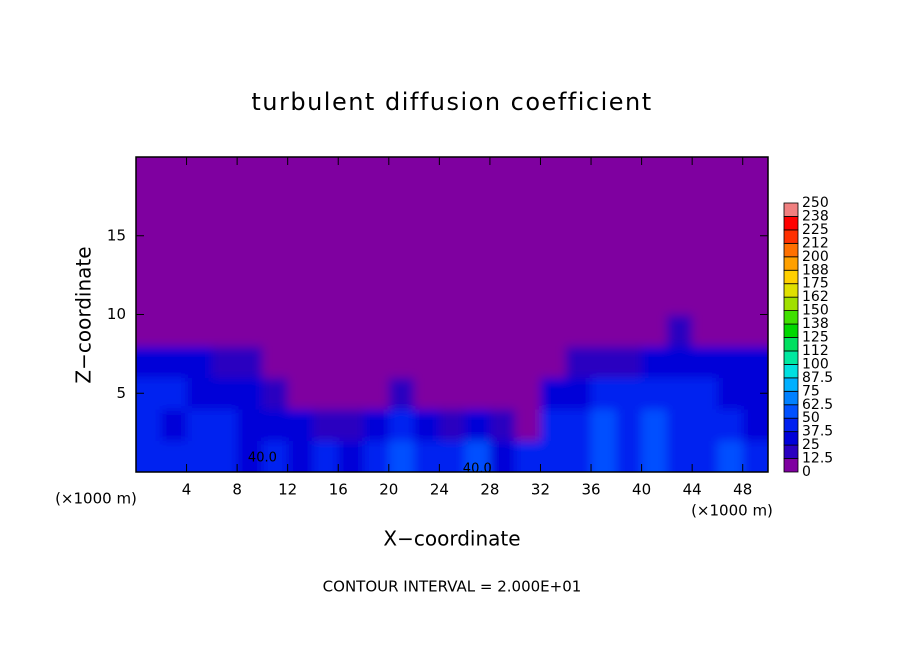  What do you see at coordinates (439, 490) in the screenshot?
I see `x-tick-label: 24` at bounding box center [439, 490].